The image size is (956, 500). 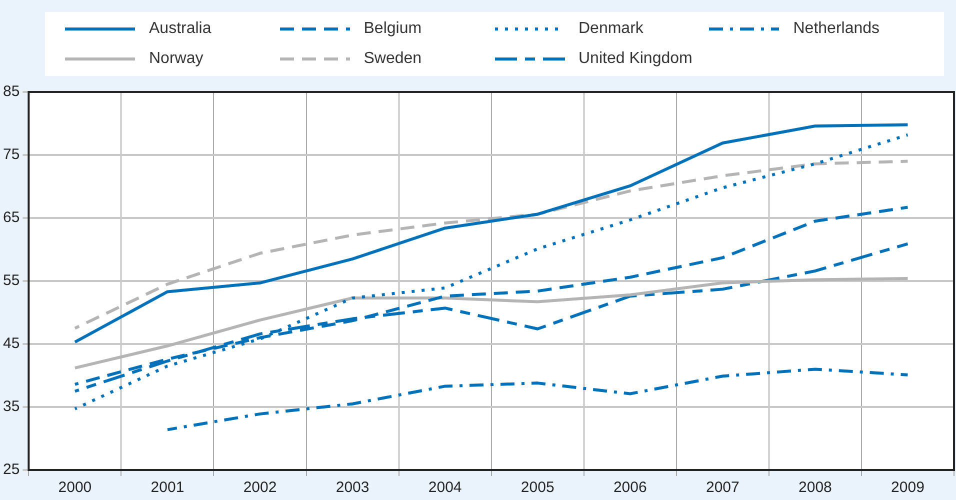 I want to click on x-tick-label: 2009, so click(x=907, y=487).